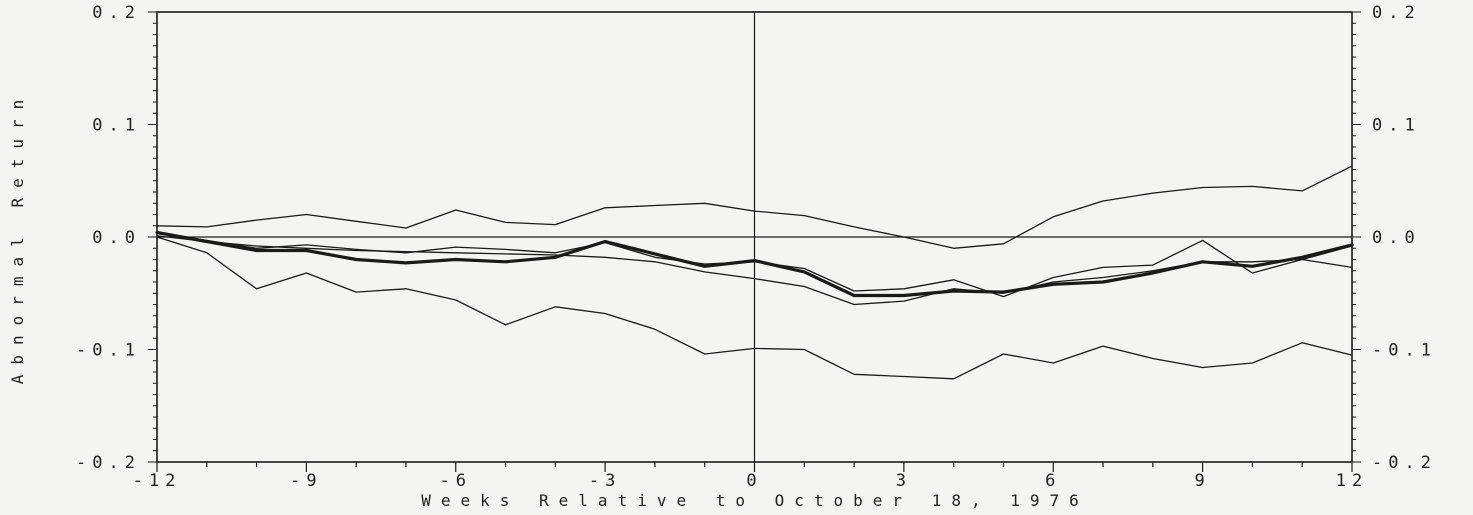 The width and height of the screenshot is (1473, 515). Describe the element at coordinates (1352, 481) in the screenshot. I see `x-tick-label: 12` at that location.